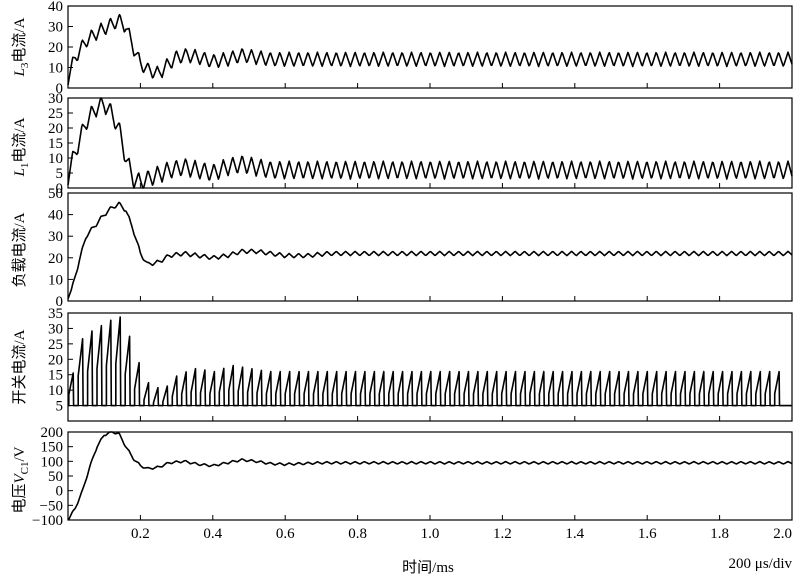  What do you see at coordinates (55, 345) in the screenshot?
I see `panel-4-ytick-label: 25` at bounding box center [55, 345].